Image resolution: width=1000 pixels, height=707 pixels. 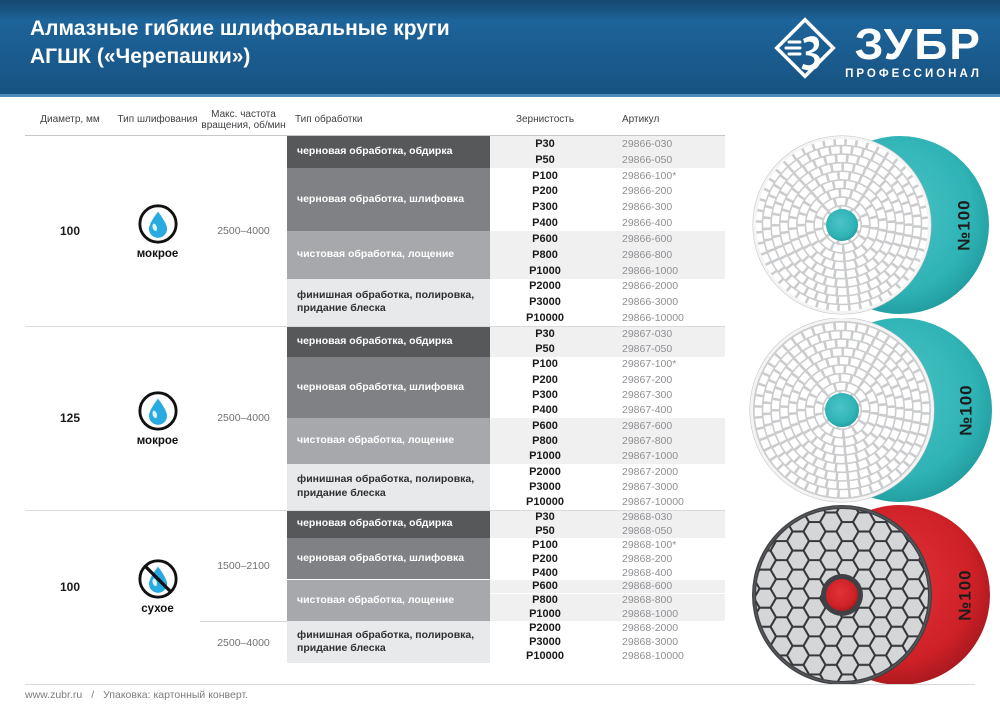 I want to click on table-row: P10000 29868-10000, so click(x=607, y=656).